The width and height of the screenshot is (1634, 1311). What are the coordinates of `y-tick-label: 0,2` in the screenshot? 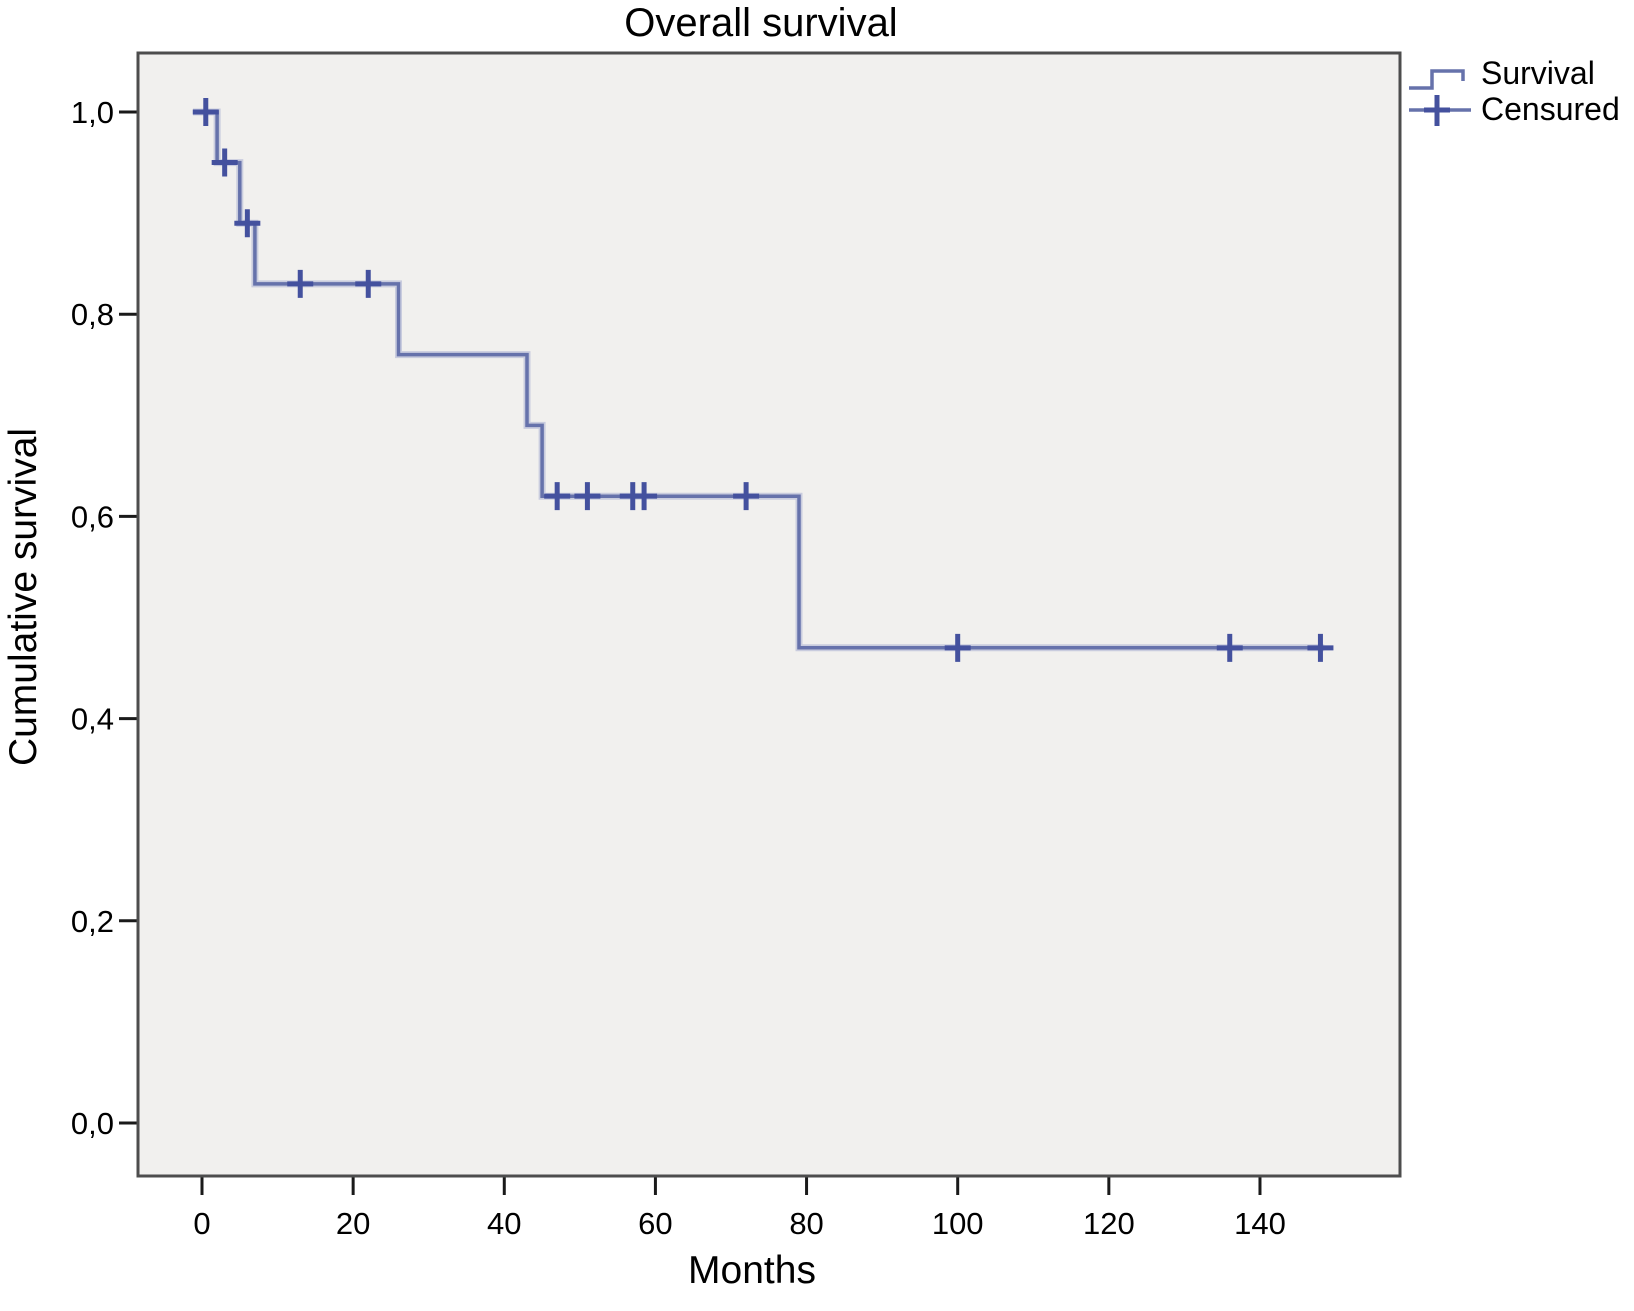 It's located at (92, 921).